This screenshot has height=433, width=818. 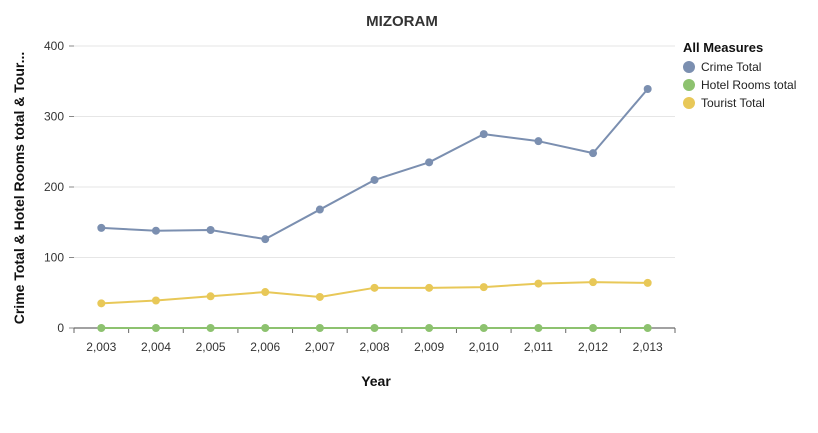 What do you see at coordinates (648, 347) in the screenshot?
I see `x-tick-label: 2,013` at bounding box center [648, 347].